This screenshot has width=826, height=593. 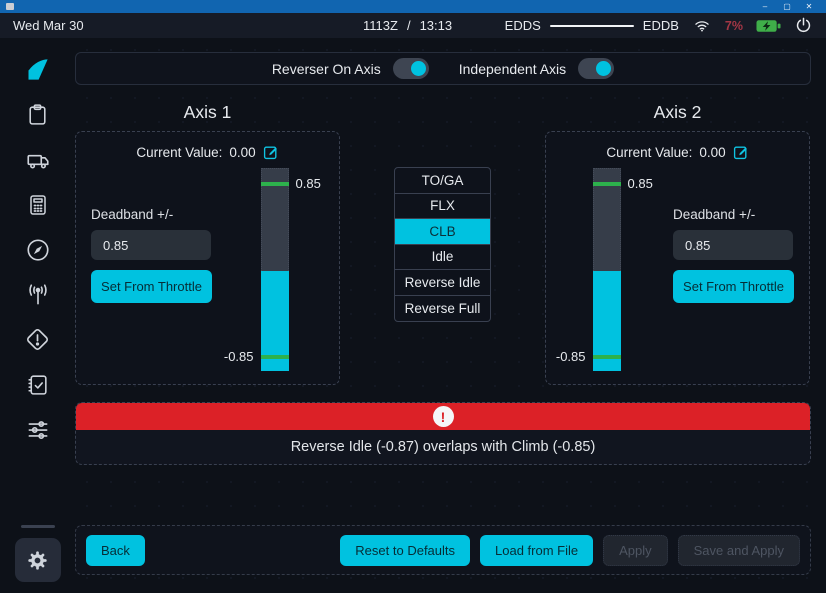 I want to click on route-progress-line, so click(x=591, y=25).